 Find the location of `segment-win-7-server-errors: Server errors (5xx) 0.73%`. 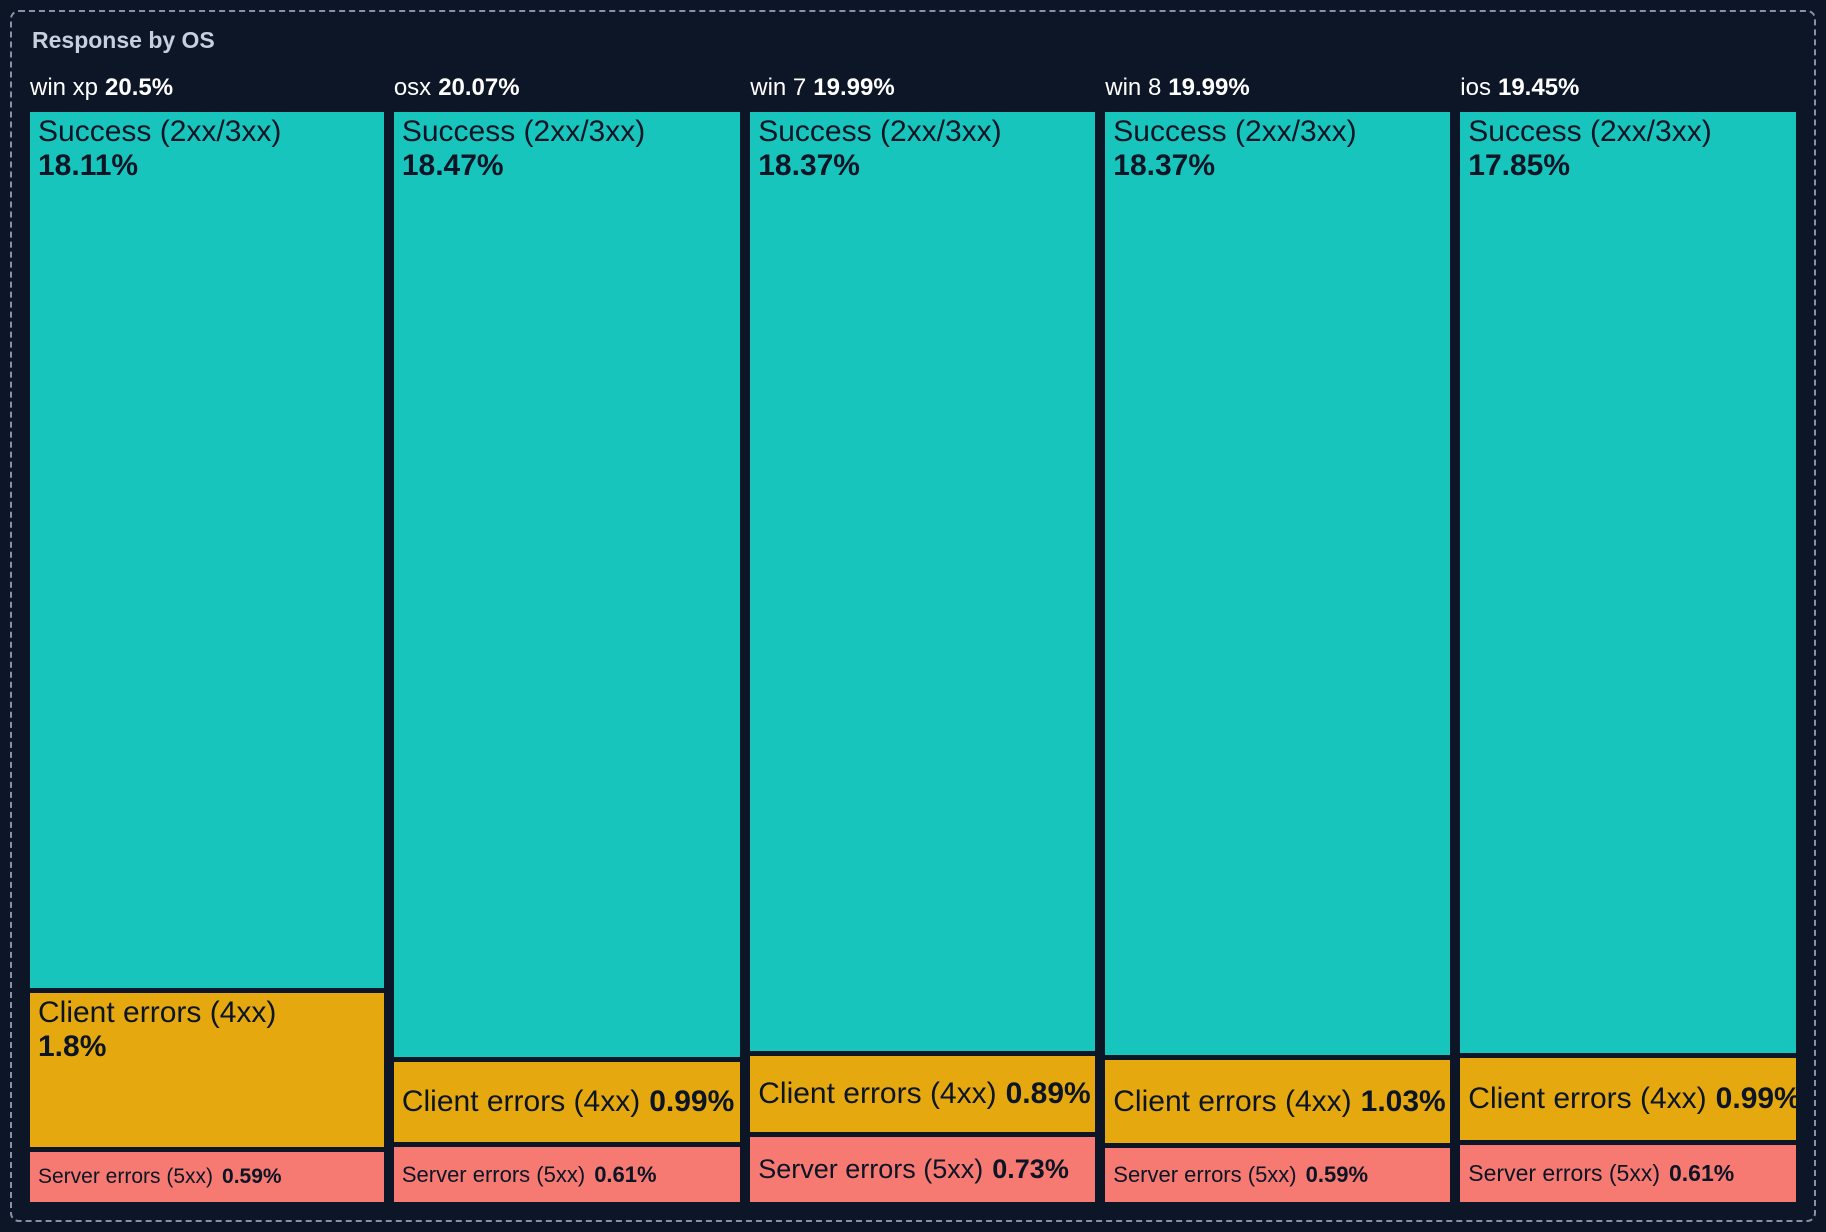

segment-win-7-server-errors: Server errors (5xx) 0.73% is located at coordinates (923, 1169).